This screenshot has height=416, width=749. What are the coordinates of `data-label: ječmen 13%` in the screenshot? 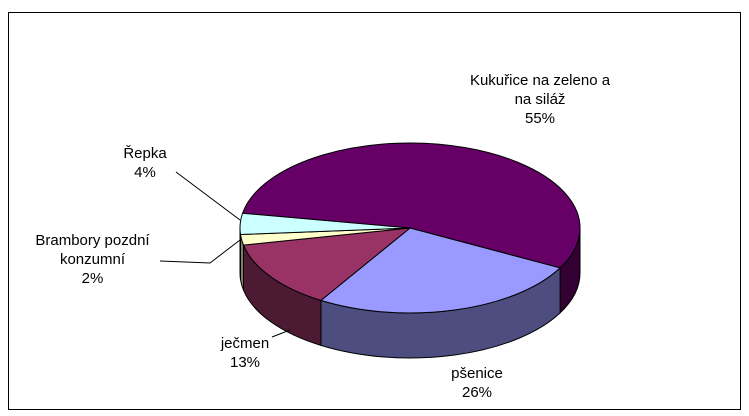 It's located at (245, 353).